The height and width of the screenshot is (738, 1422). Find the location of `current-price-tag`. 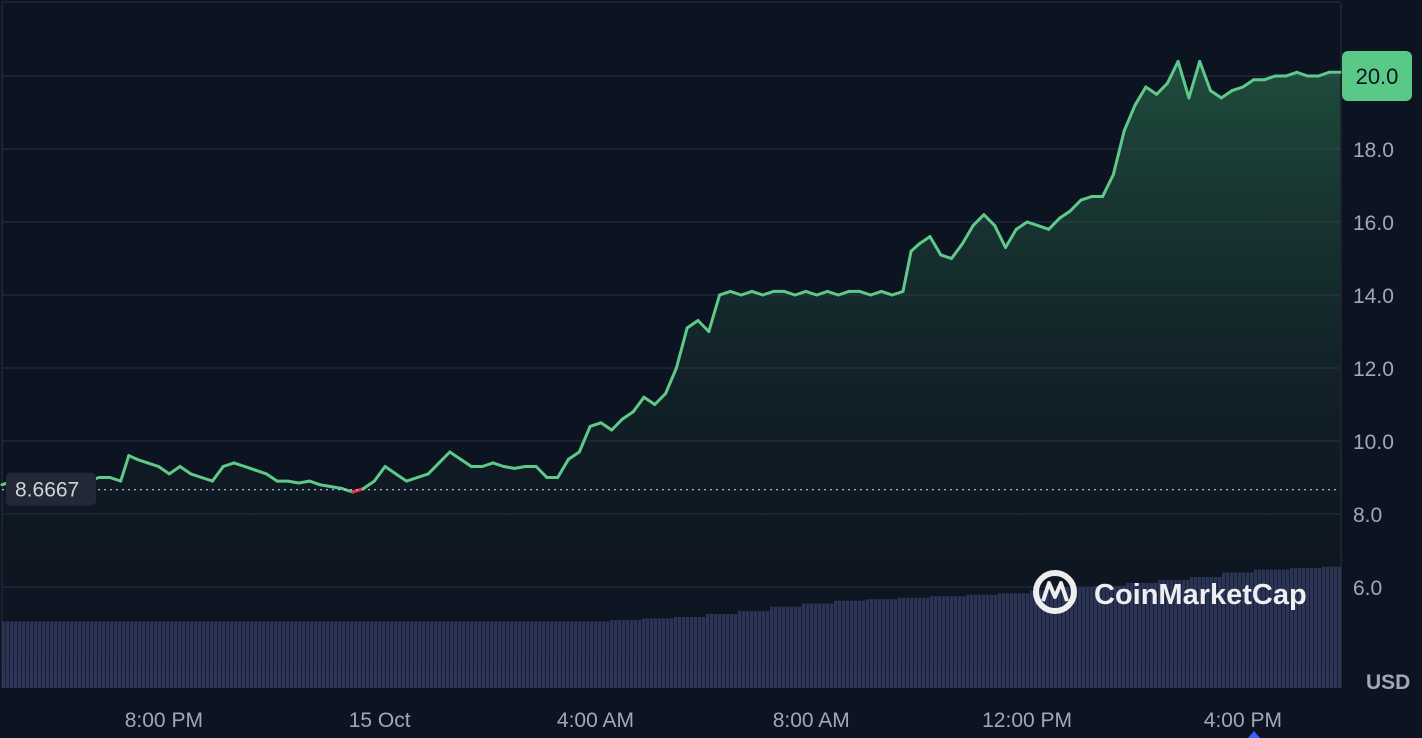

current-price-tag is located at coordinates (1377, 76).